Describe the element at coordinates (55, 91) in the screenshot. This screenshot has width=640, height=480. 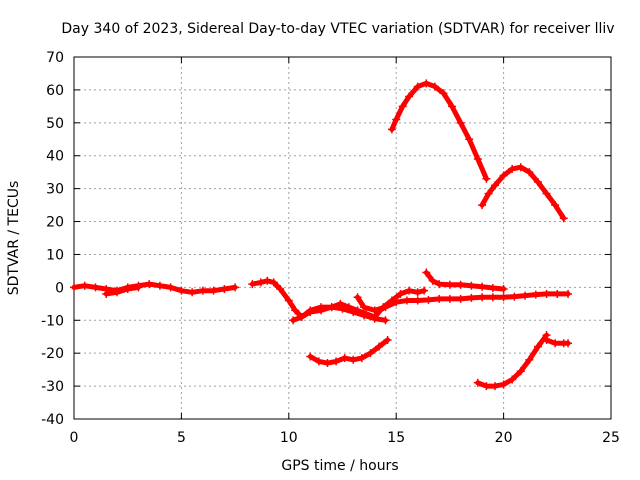
I see `y-tick-label: 60` at that location.